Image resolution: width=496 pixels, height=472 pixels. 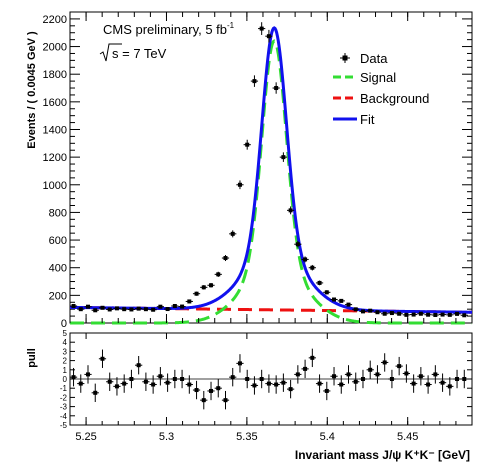 I want to click on y-tick-label: 600, so click(x=58, y=241).